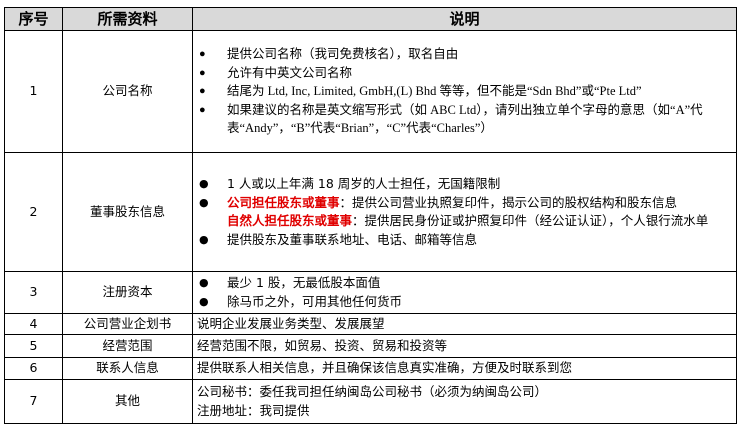  Describe the element at coordinates (464, 54) in the screenshot. I see `list-item: 提供公司名称（我司免费核名），取名自由` at that location.